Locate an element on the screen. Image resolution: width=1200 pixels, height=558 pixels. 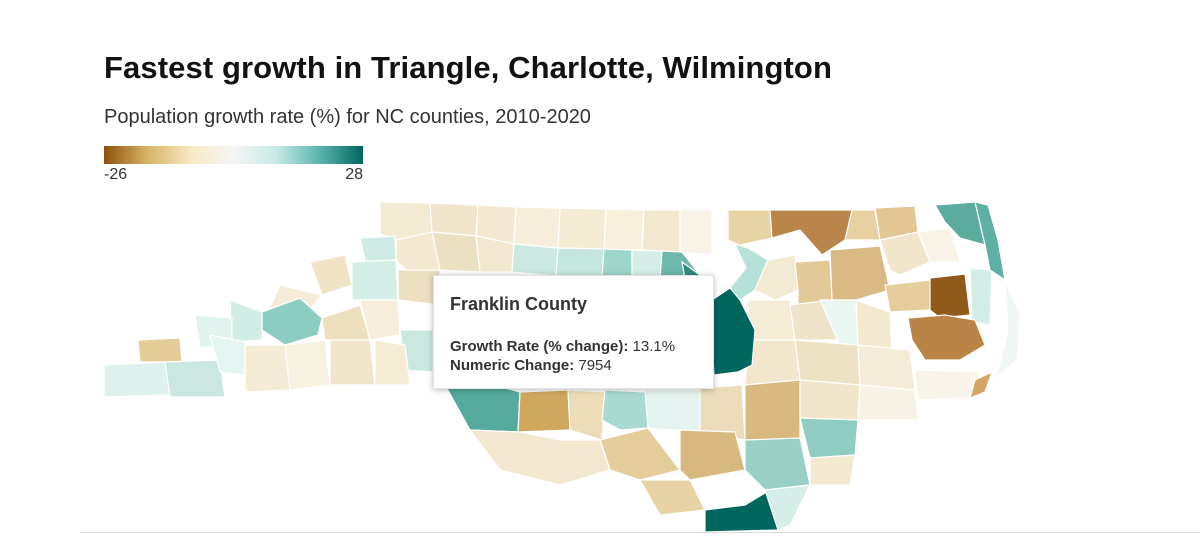
tooltip-county-name: Franklin County is located at coordinates (519, 304).